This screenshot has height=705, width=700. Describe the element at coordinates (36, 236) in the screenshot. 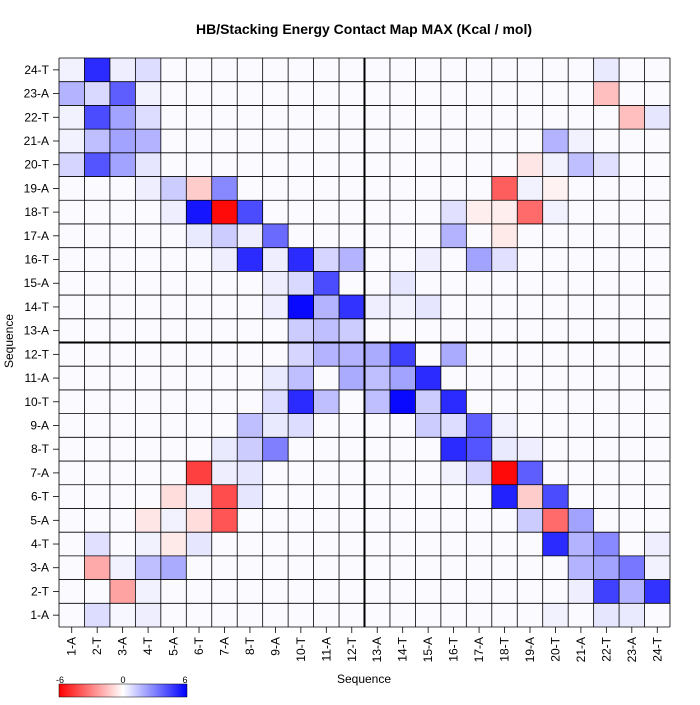

I see `y-tick-label: 17-A` at that location.